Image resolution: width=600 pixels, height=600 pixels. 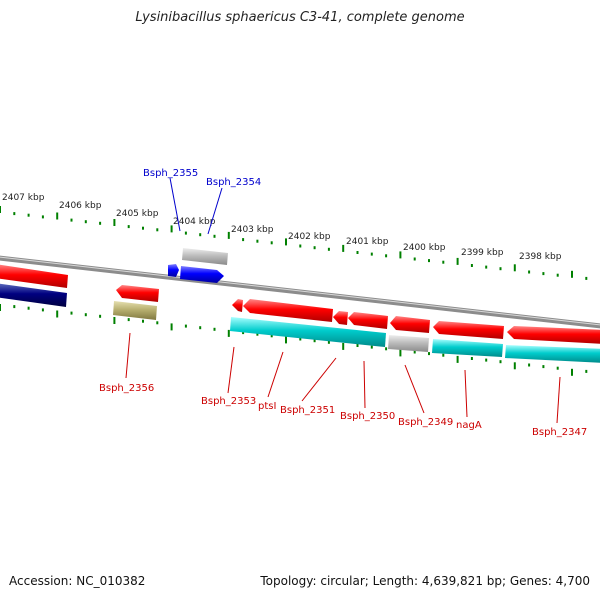 What do you see at coordinates (135, 310) in the screenshot?
I see `gene-block-olive` at bounding box center [135, 310].